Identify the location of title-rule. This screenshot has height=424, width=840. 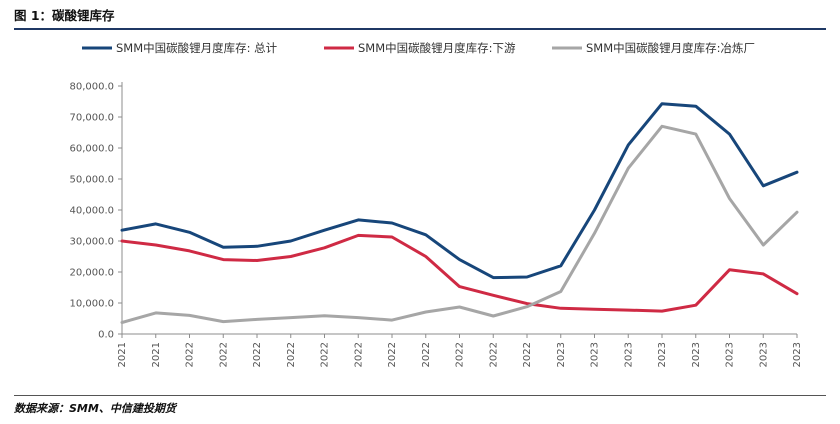
(420, 29).